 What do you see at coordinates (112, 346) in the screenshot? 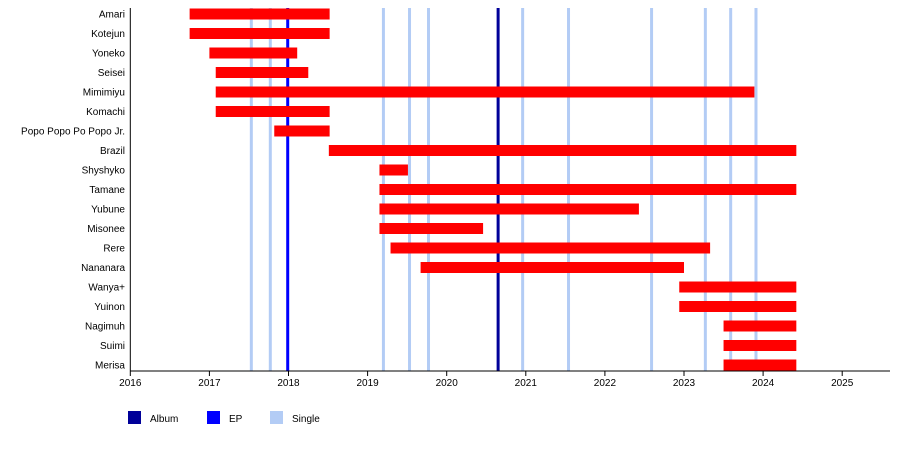
I see `member-label: Suimi` at bounding box center [112, 346].